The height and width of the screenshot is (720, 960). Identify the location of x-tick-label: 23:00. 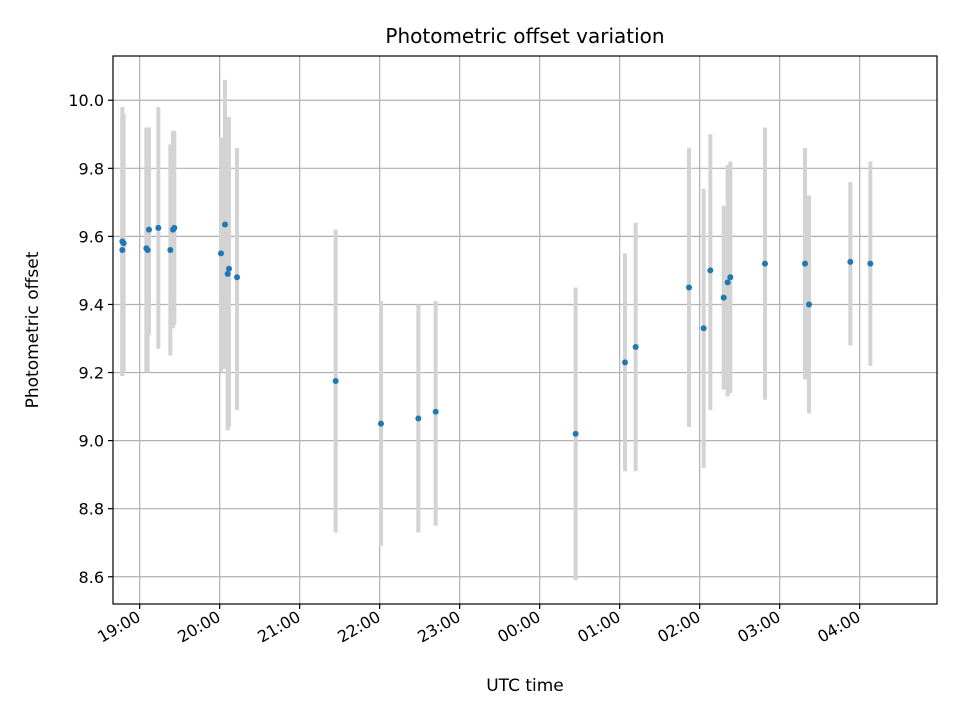
(438, 627).